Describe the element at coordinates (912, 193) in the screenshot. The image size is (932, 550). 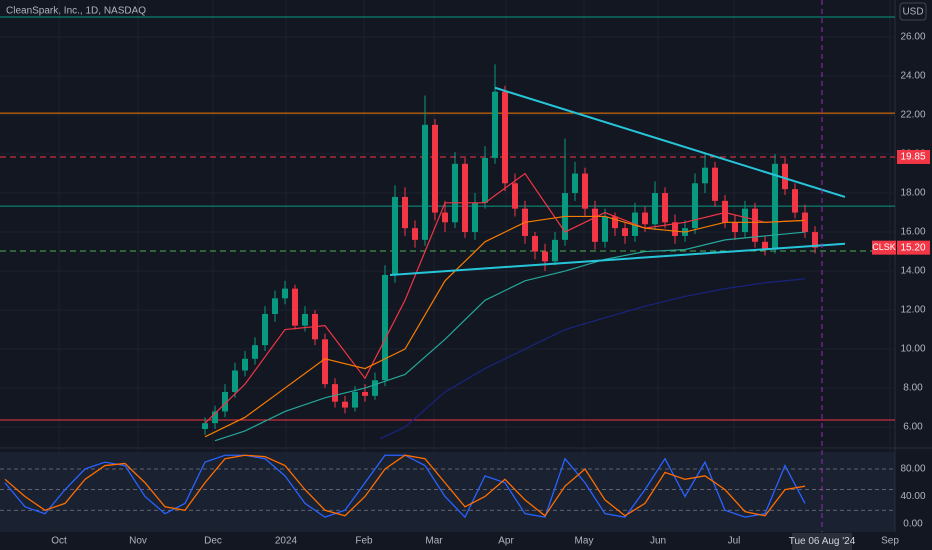
I see `y-tick-label: 18.00` at that location.